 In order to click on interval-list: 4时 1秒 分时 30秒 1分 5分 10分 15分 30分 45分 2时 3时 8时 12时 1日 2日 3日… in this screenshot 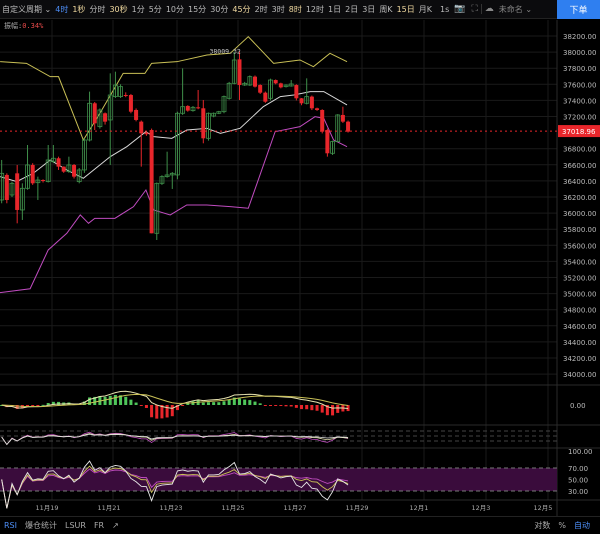, I will do `click(243, 9)`.